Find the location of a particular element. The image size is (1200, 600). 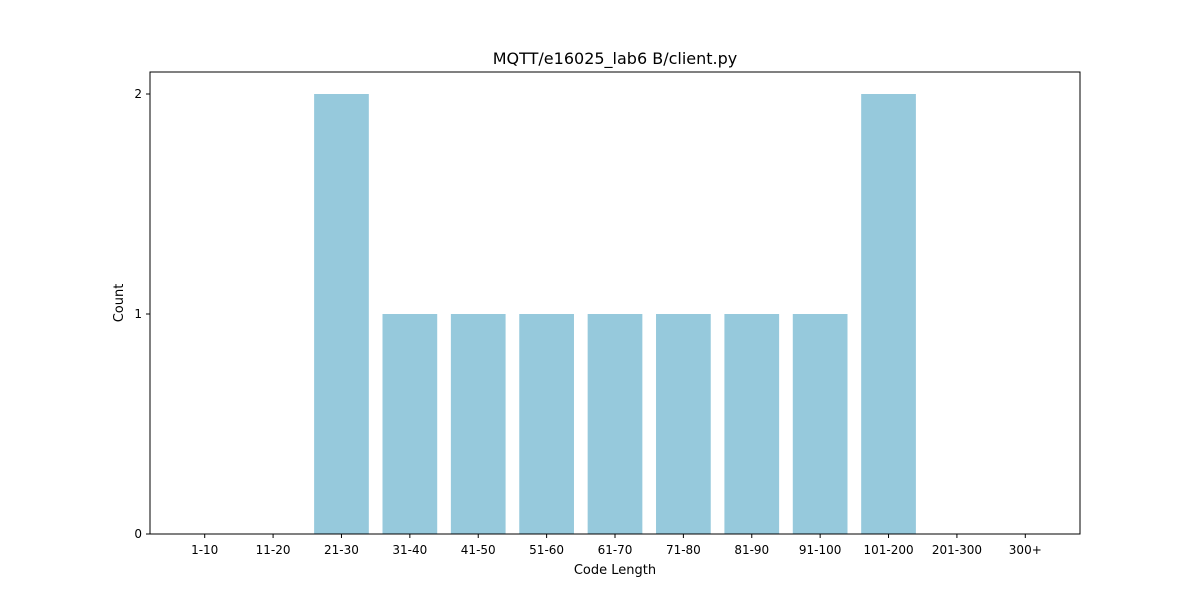

y-tick-label: 2 is located at coordinates (138, 94).